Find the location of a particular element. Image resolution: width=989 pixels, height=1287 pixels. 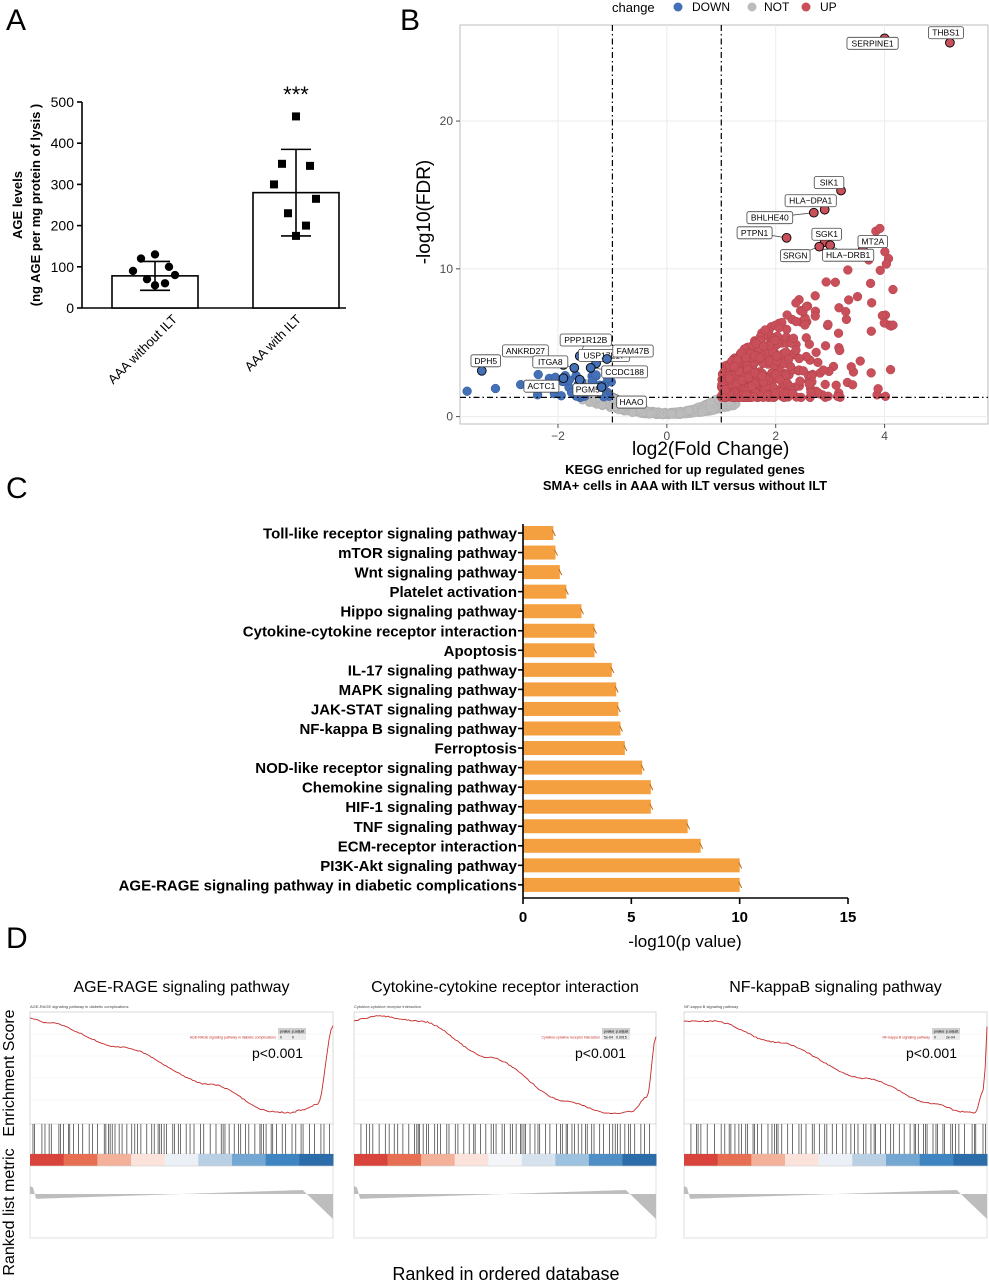

c-category-label-14: HIF-1 signaling pathway is located at coordinates (431, 807).